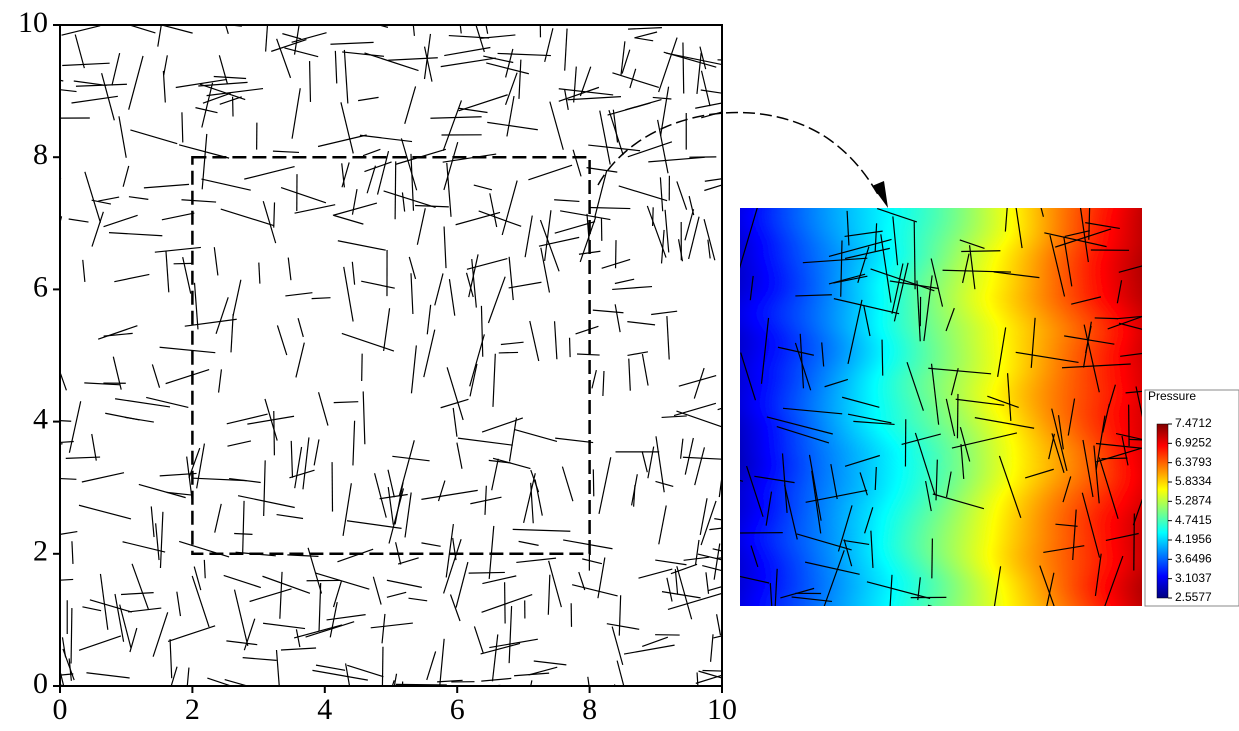 The width and height of the screenshot is (1239, 731). What do you see at coordinates (1193, 578) in the screenshot?
I see `colorbar-tick-label: 3.1037` at bounding box center [1193, 578].